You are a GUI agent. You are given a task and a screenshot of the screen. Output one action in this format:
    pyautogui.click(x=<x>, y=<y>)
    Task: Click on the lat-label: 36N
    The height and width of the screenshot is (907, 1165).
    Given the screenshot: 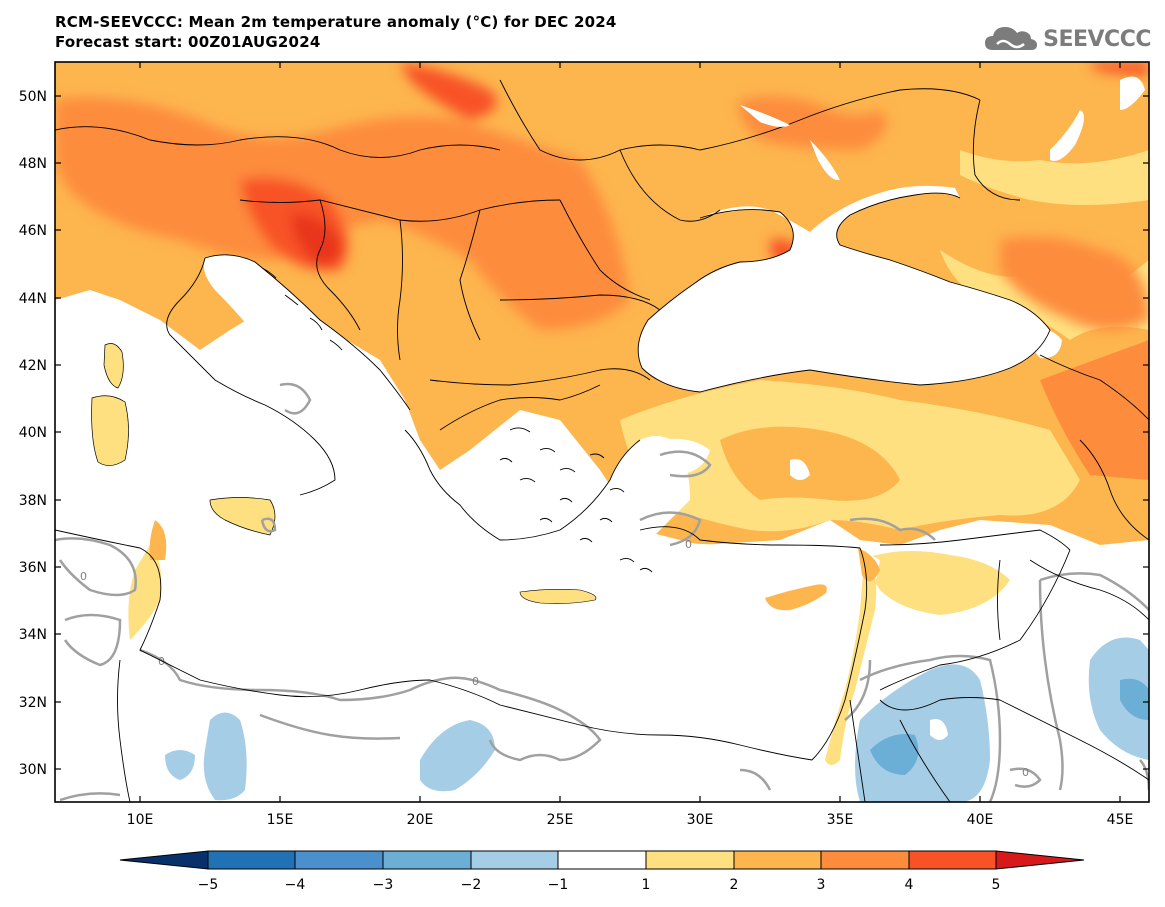 What is the action you would take?
    pyautogui.click(x=33, y=568)
    